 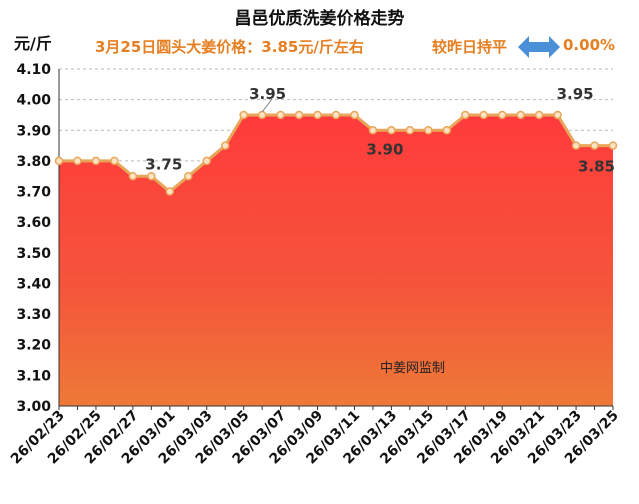 What do you see at coordinates (319, 19) in the screenshot?
I see `chart-title: 昌邑优质洗姜价格走势` at bounding box center [319, 19].